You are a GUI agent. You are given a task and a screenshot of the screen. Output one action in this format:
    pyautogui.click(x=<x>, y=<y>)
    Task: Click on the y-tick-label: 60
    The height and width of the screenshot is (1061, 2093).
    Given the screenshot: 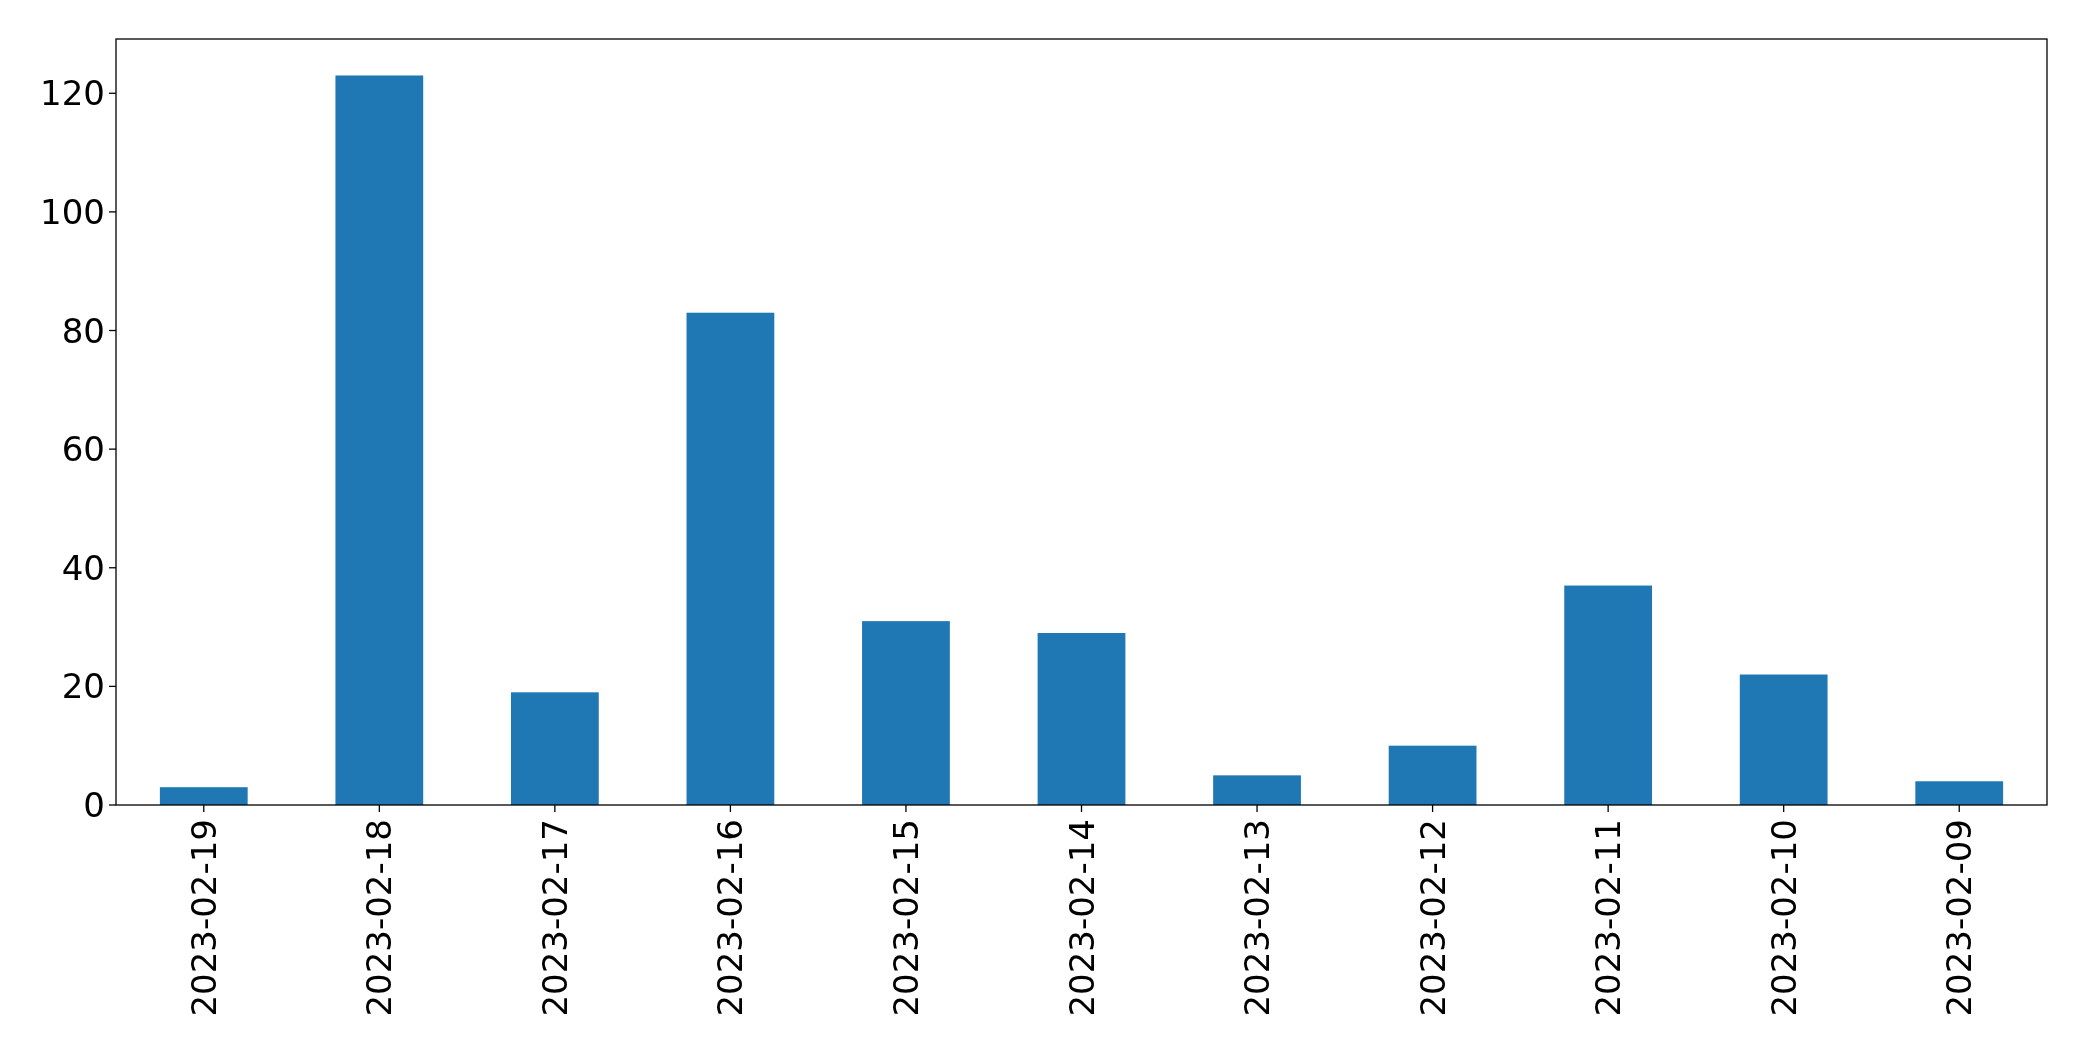 What is the action you would take?
    pyautogui.click(x=83, y=449)
    